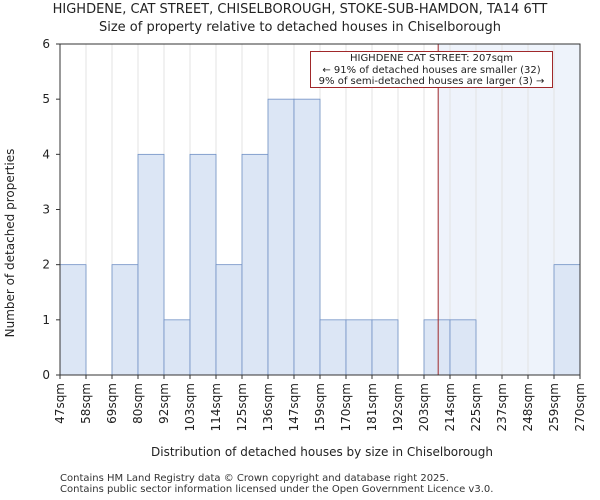 The height and width of the screenshot is (500, 600). I want to click on x-tick-label: 69sqm, so click(112, 403).